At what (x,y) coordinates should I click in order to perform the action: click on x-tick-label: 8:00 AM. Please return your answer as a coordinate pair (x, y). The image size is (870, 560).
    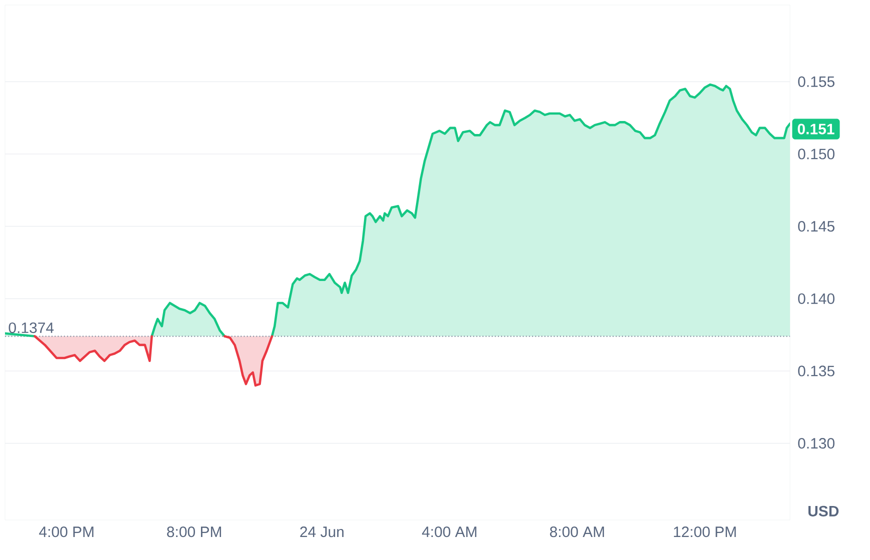
    Looking at the image, I should click on (577, 532).